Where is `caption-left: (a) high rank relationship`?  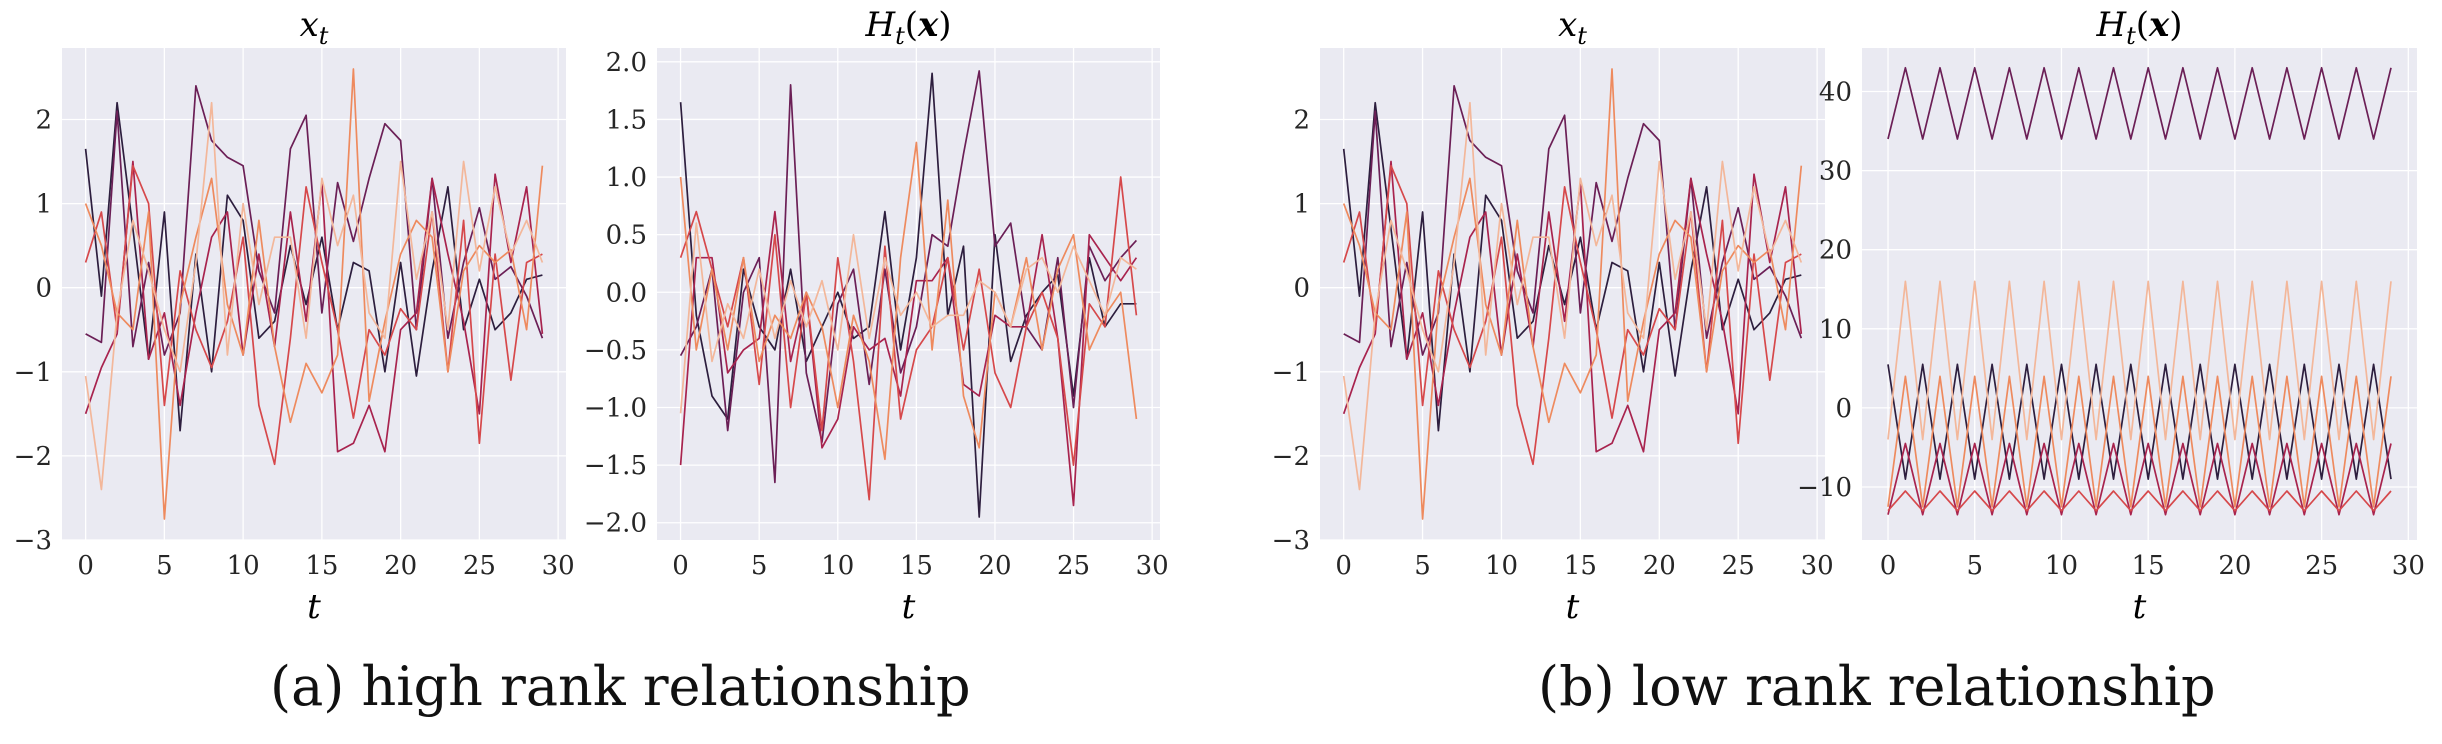
caption-left: (a) high rank relationship is located at coordinates (620, 686).